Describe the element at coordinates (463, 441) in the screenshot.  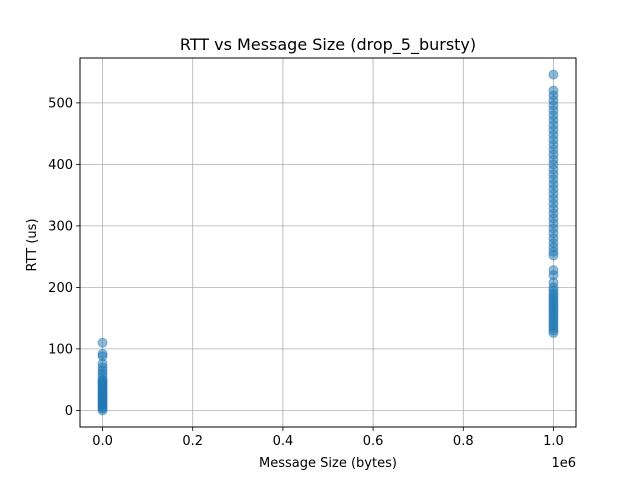
I see `x-tick-label: 0.8` at that location.